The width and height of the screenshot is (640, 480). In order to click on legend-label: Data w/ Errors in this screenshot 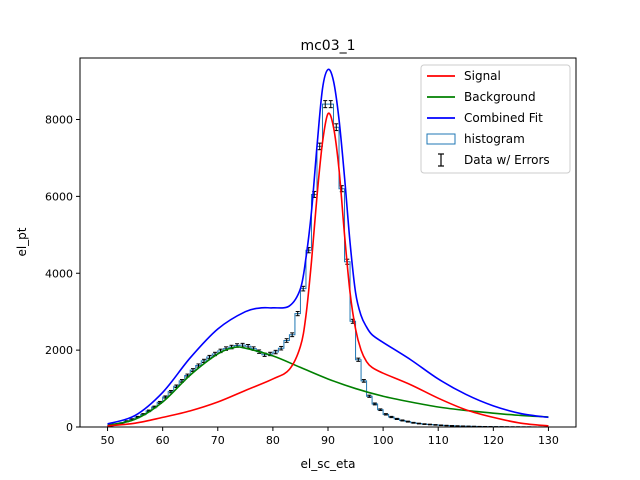, I will do `click(507, 160)`.